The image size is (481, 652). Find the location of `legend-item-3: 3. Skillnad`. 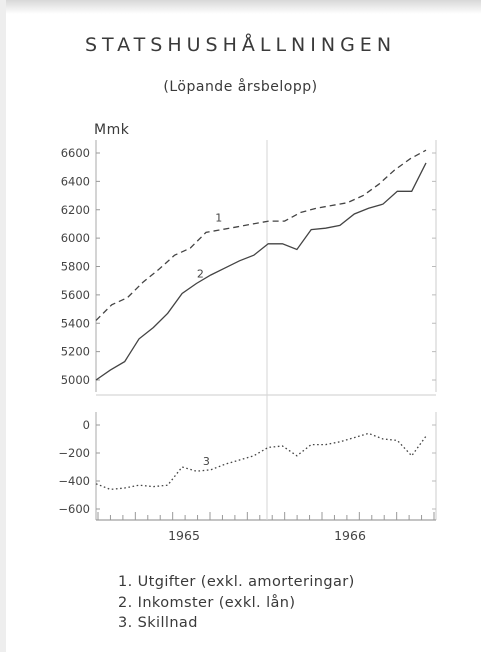

legend-item-3: 3. Skillnad is located at coordinates (158, 623).